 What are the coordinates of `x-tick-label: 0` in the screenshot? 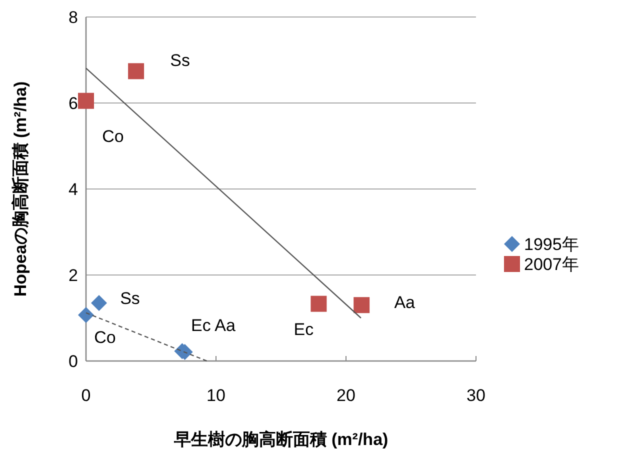 It's located at (86, 395).